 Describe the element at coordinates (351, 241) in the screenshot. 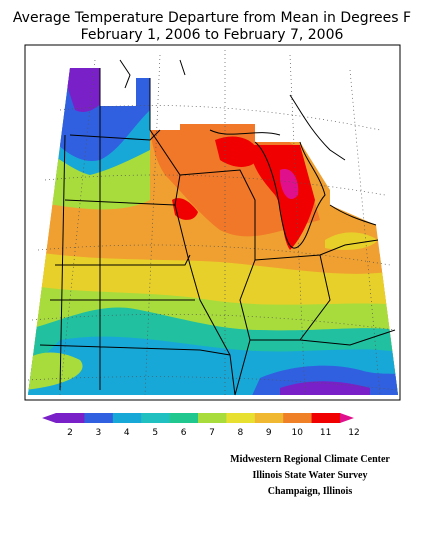

I see `field-yellow-e` at that location.